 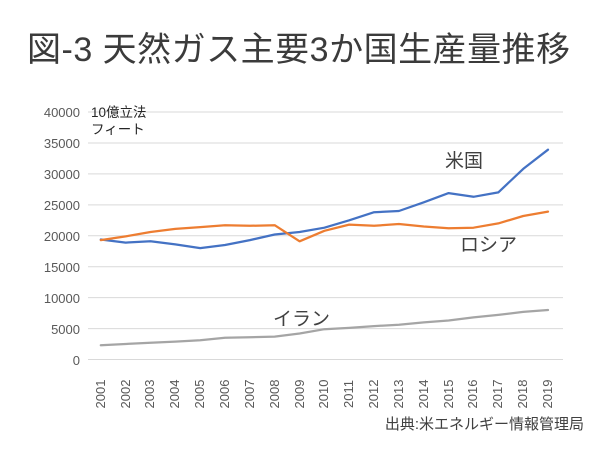 I want to click on x-tick-label: 2010, so click(x=324, y=393).